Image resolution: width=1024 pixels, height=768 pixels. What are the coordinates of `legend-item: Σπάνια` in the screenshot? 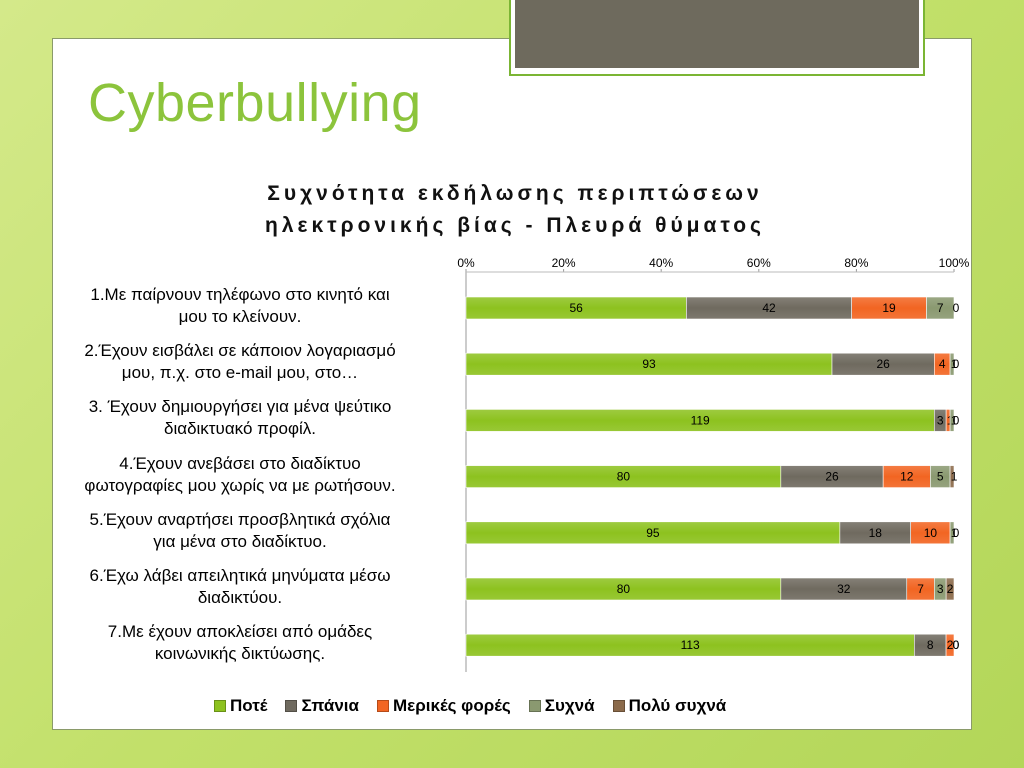 It's located at (322, 706).